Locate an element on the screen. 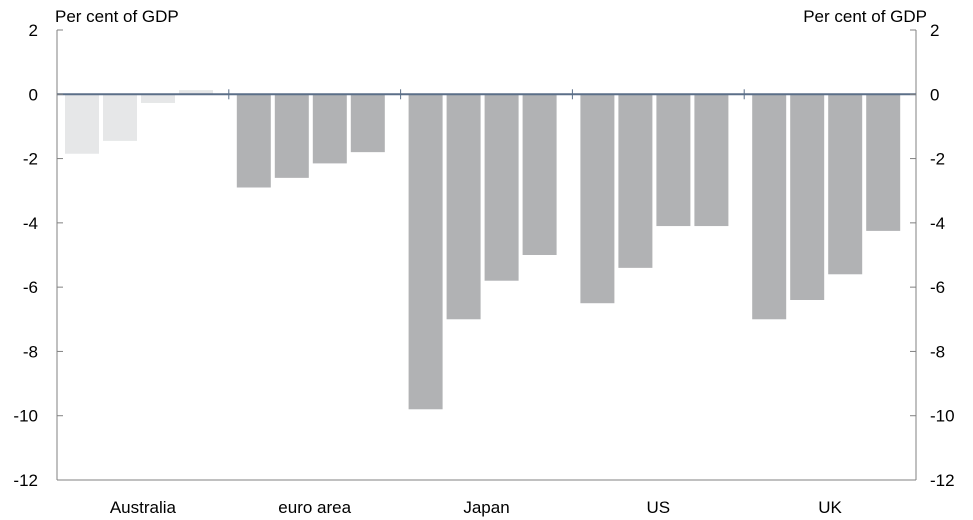 Image resolution: width=973 pixels, height=520 pixels. y-tick-label-right: -10 is located at coordinates (942, 416).